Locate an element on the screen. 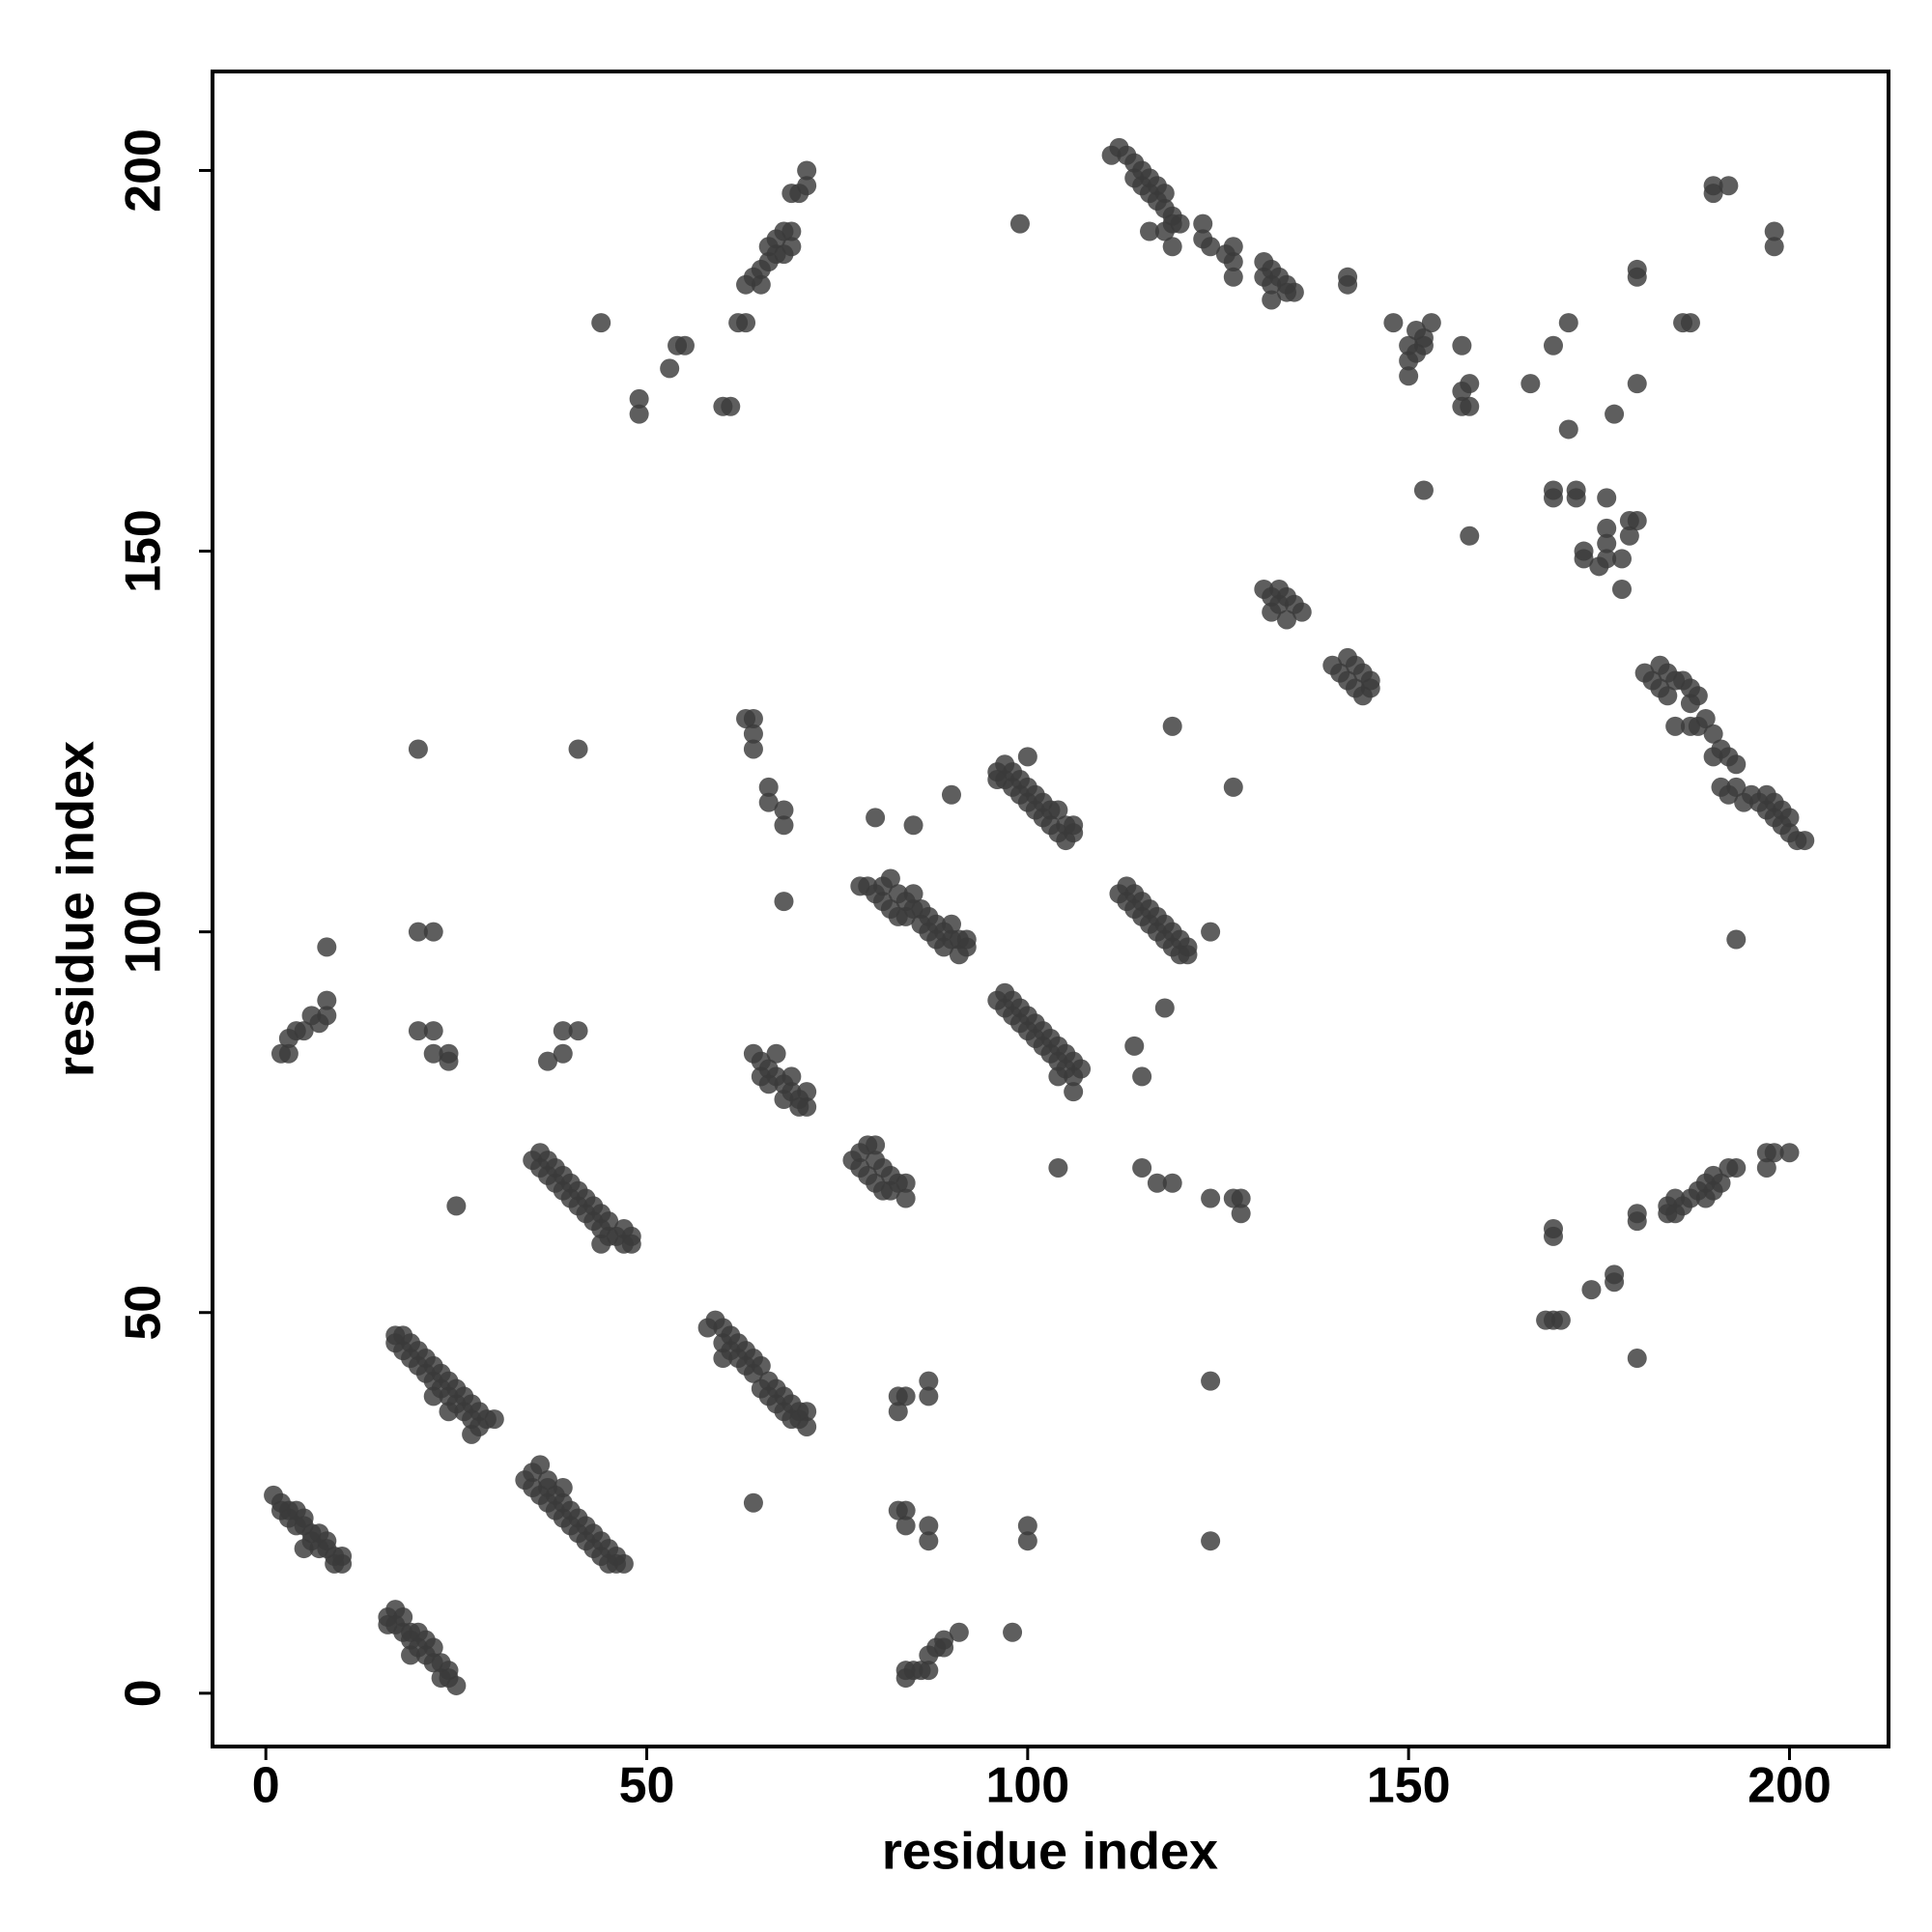 The height and width of the screenshot is (1932, 1932). x-axis-title: residue index is located at coordinates (1050, 1851).